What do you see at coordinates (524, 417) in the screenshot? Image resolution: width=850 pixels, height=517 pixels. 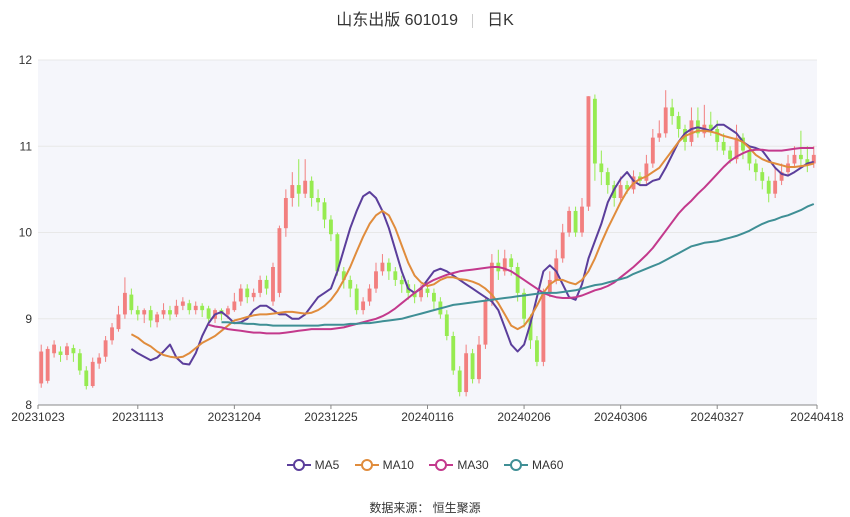 I see `x-tick-label: 20240206` at bounding box center [524, 417].